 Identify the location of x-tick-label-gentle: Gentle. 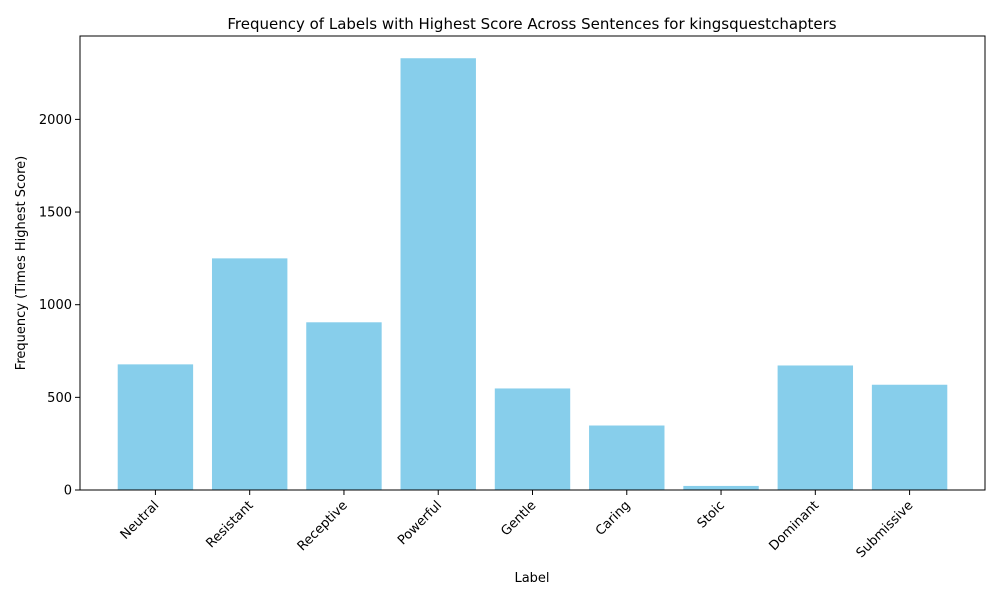
(518, 518).